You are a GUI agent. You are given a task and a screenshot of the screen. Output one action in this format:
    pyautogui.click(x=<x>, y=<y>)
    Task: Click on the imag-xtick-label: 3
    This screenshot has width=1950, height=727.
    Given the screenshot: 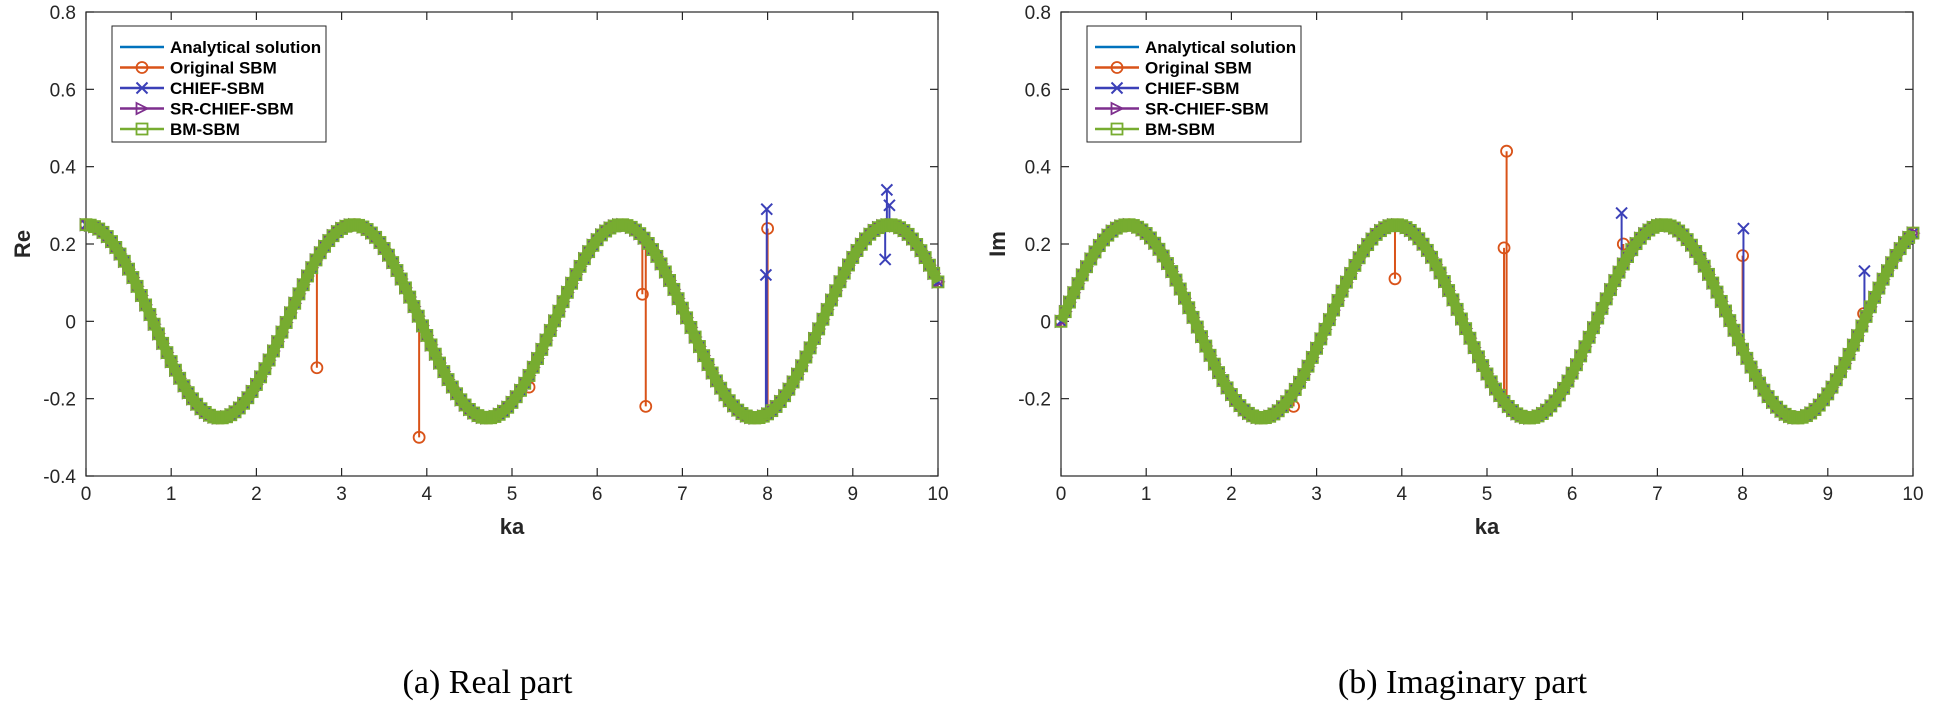 What is the action you would take?
    pyautogui.click(x=1316, y=494)
    